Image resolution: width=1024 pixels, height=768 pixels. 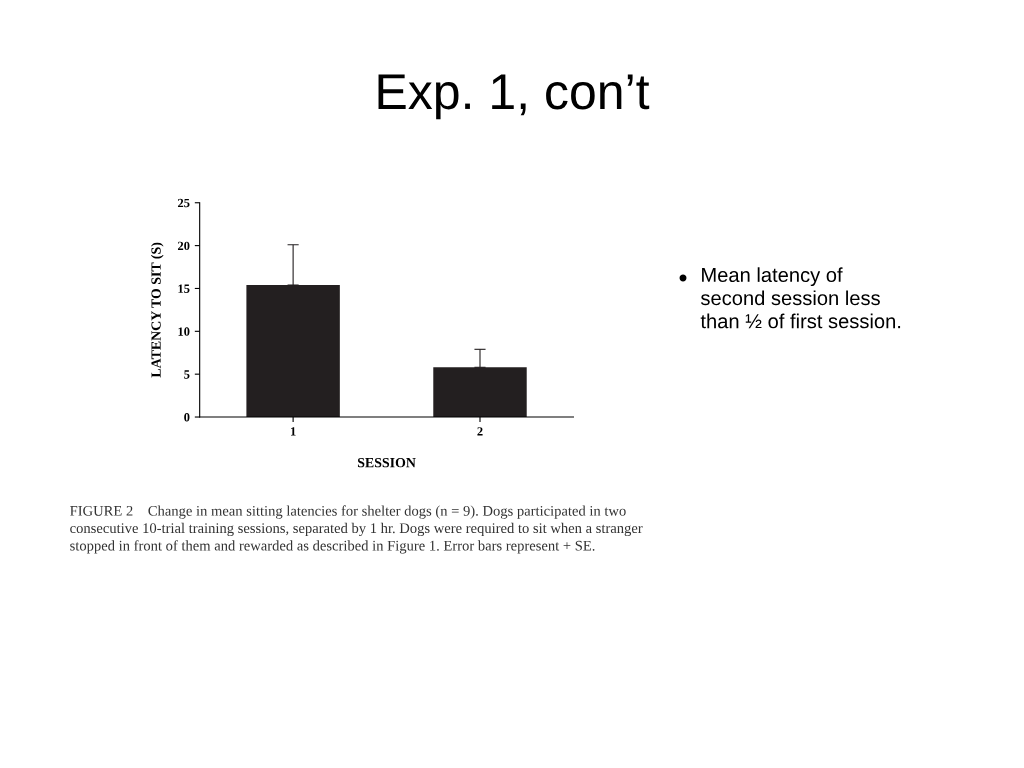 What do you see at coordinates (514, 97) in the screenshot?
I see `chart-title: Exp. 1, con’t` at bounding box center [514, 97].